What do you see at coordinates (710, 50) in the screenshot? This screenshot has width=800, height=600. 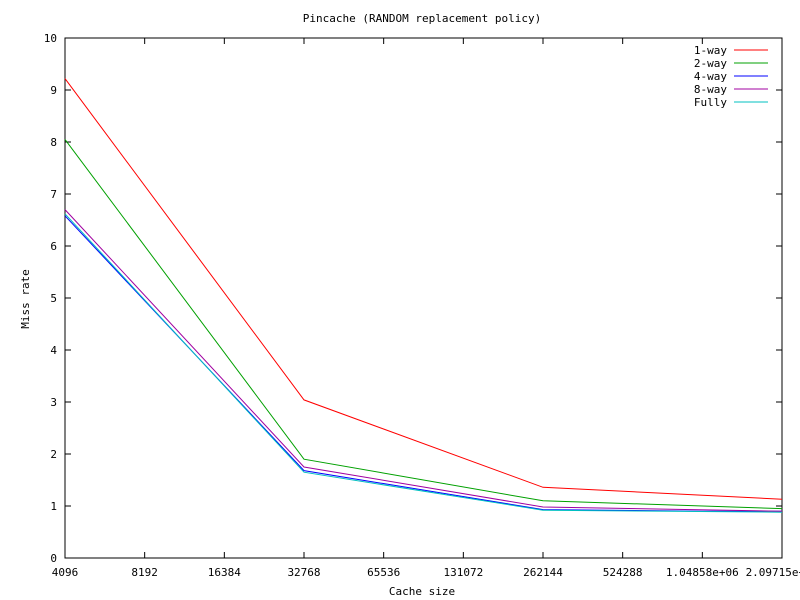 I see `legend-label: 1-way` at bounding box center [710, 50].